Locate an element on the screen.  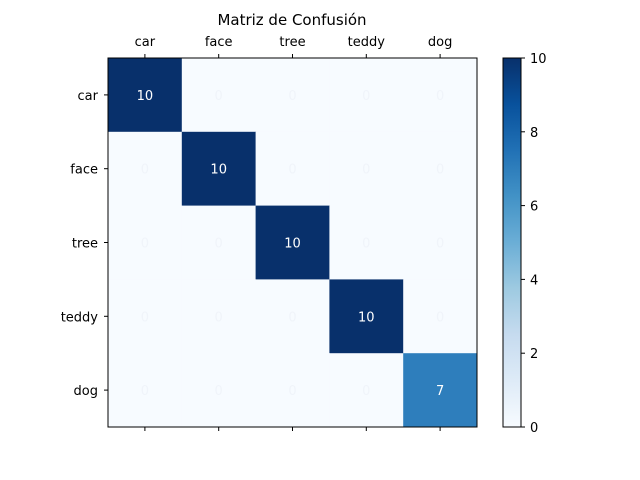
colorbar-tick-label: 10 is located at coordinates (538, 59).